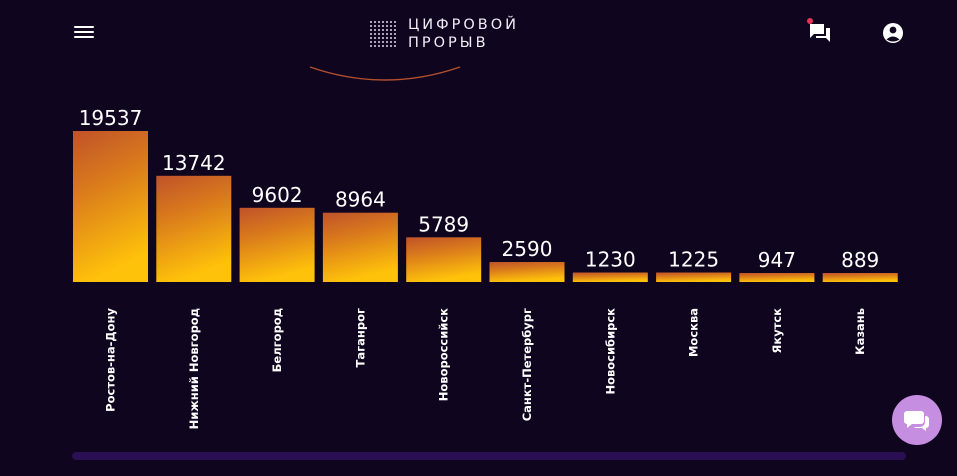  Describe the element at coordinates (385, 73) in the screenshot. I see `decorative-arc` at that location.